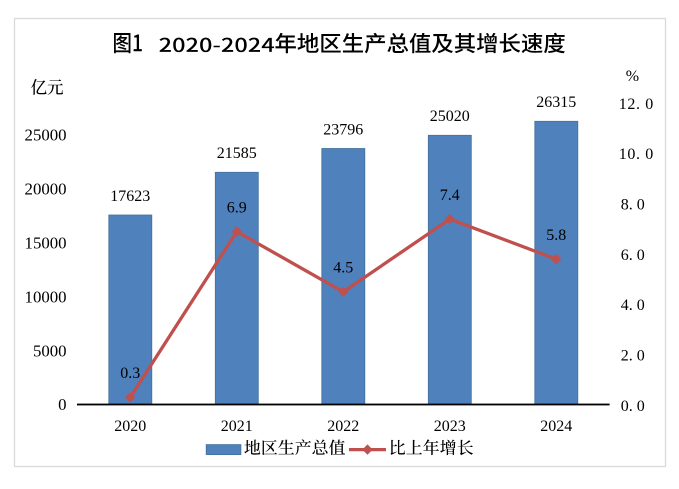 Image resolution: width=679 pixels, height=489 pixels. Describe the element at coordinates (237, 153) in the screenshot. I see `svg-text: 21585` at that location.